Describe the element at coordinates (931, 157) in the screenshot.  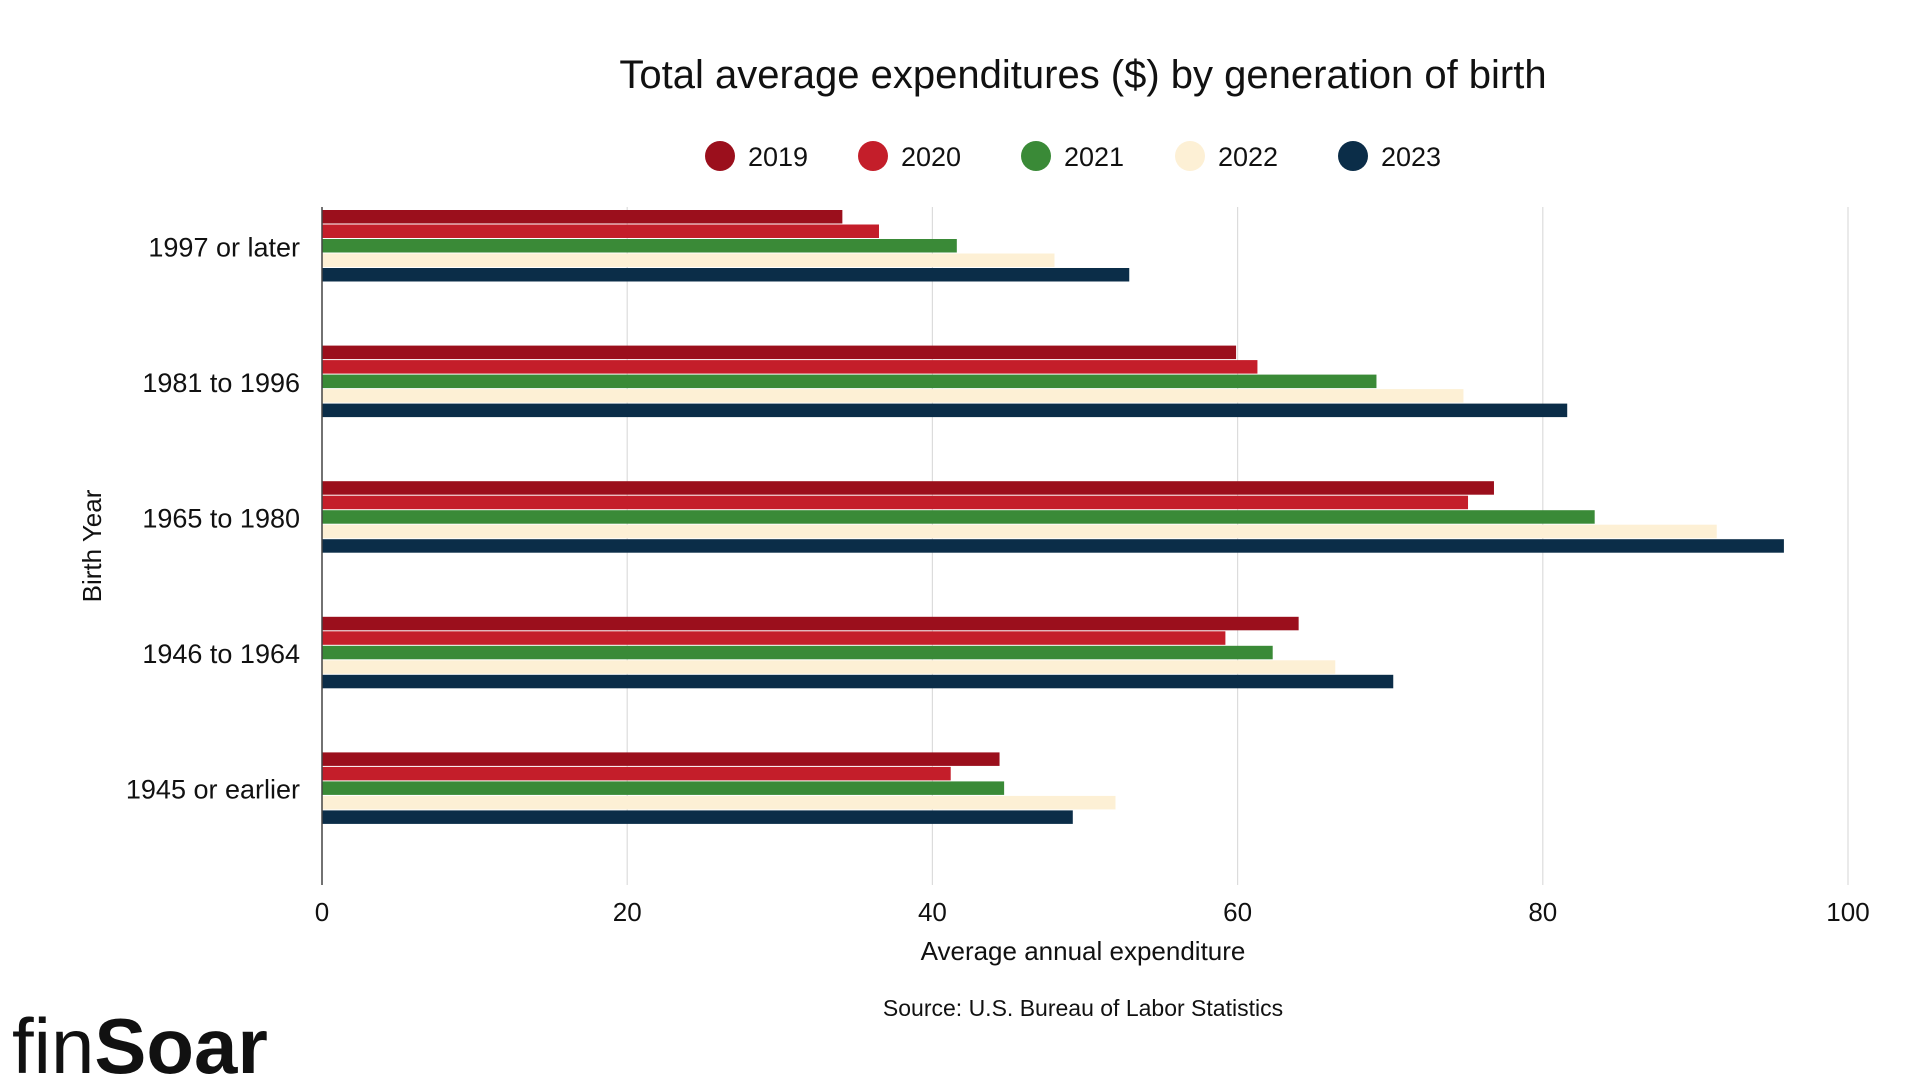
I see `legend-label-2020: 2020` at that location.